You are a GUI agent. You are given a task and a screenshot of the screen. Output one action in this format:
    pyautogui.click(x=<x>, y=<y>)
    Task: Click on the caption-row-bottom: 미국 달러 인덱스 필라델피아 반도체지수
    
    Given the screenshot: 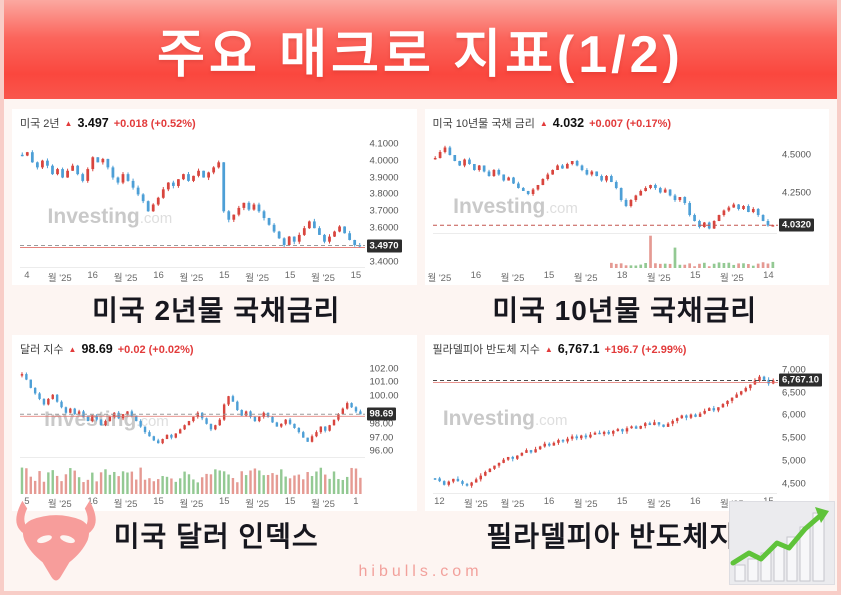 What is the action you would take?
    pyautogui.click(x=420, y=535)
    